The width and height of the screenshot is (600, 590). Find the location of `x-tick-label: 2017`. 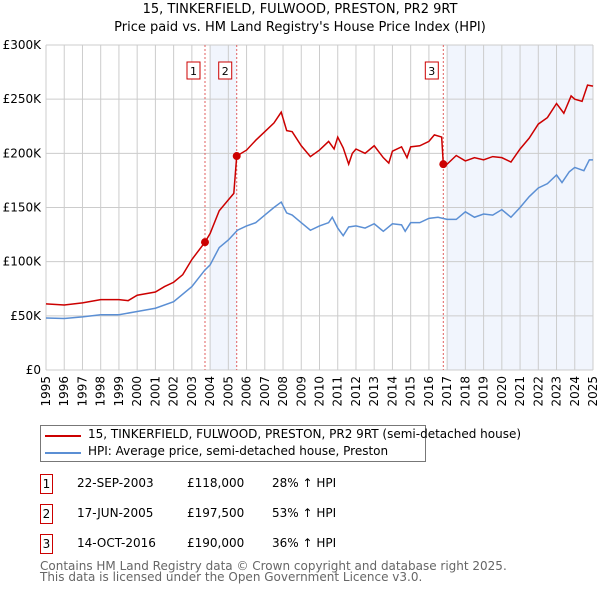

x-tick-label: 2017 is located at coordinates (447, 391).